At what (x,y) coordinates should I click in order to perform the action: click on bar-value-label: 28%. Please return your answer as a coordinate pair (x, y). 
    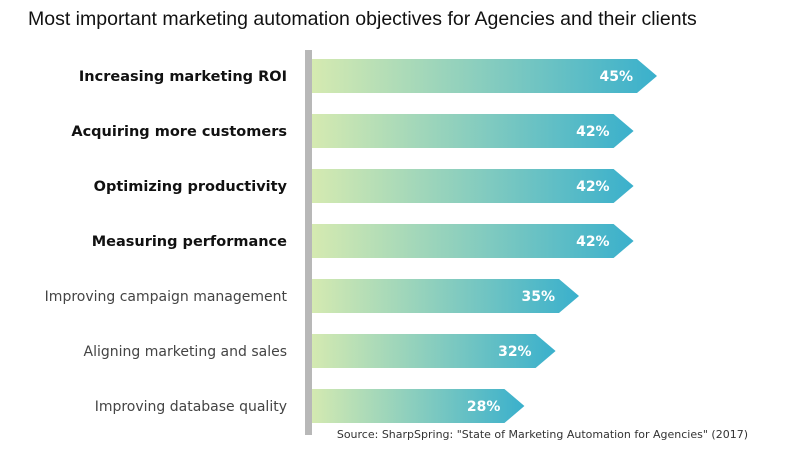
    Looking at the image, I should click on (484, 407).